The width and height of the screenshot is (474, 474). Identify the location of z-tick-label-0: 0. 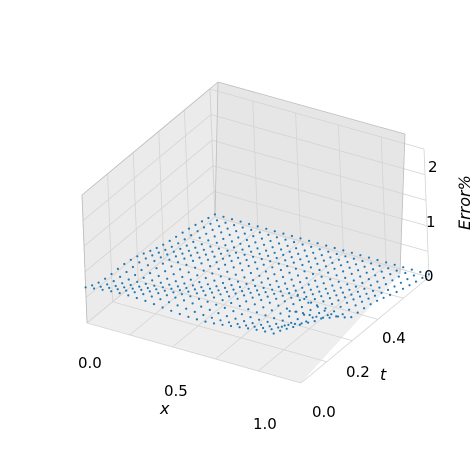
(429, 276).